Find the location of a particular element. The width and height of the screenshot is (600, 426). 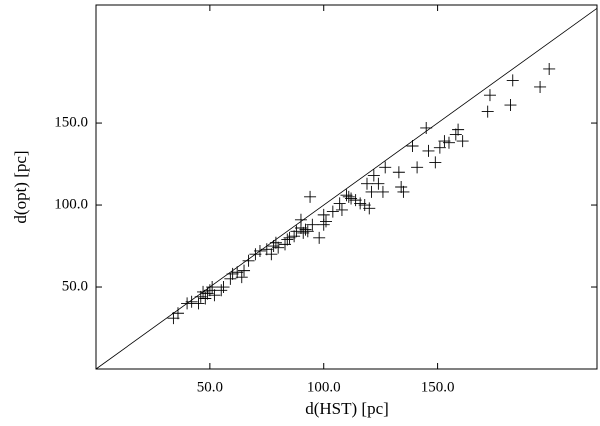

y-tick-label: 100.0 is located at coordinates (71, 204).